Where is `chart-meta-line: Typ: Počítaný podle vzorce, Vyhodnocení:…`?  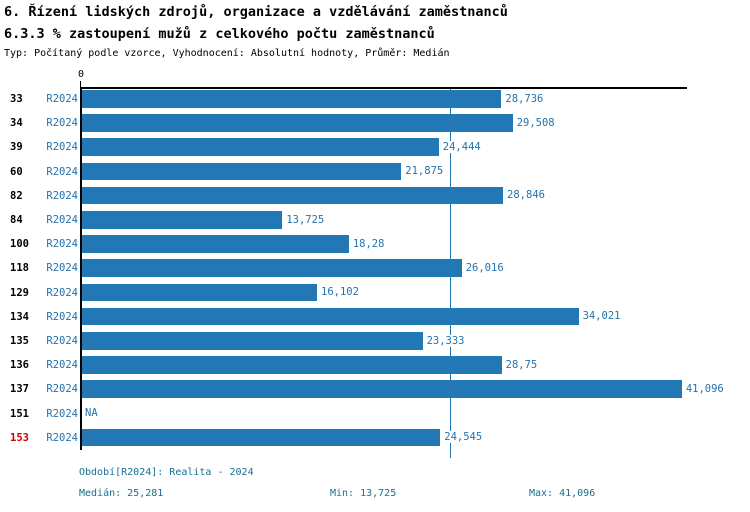
chart-meta-line: Typ: Počítaný podle vzorce, Vyhodnocení:… is located at coordinates (227, 53).